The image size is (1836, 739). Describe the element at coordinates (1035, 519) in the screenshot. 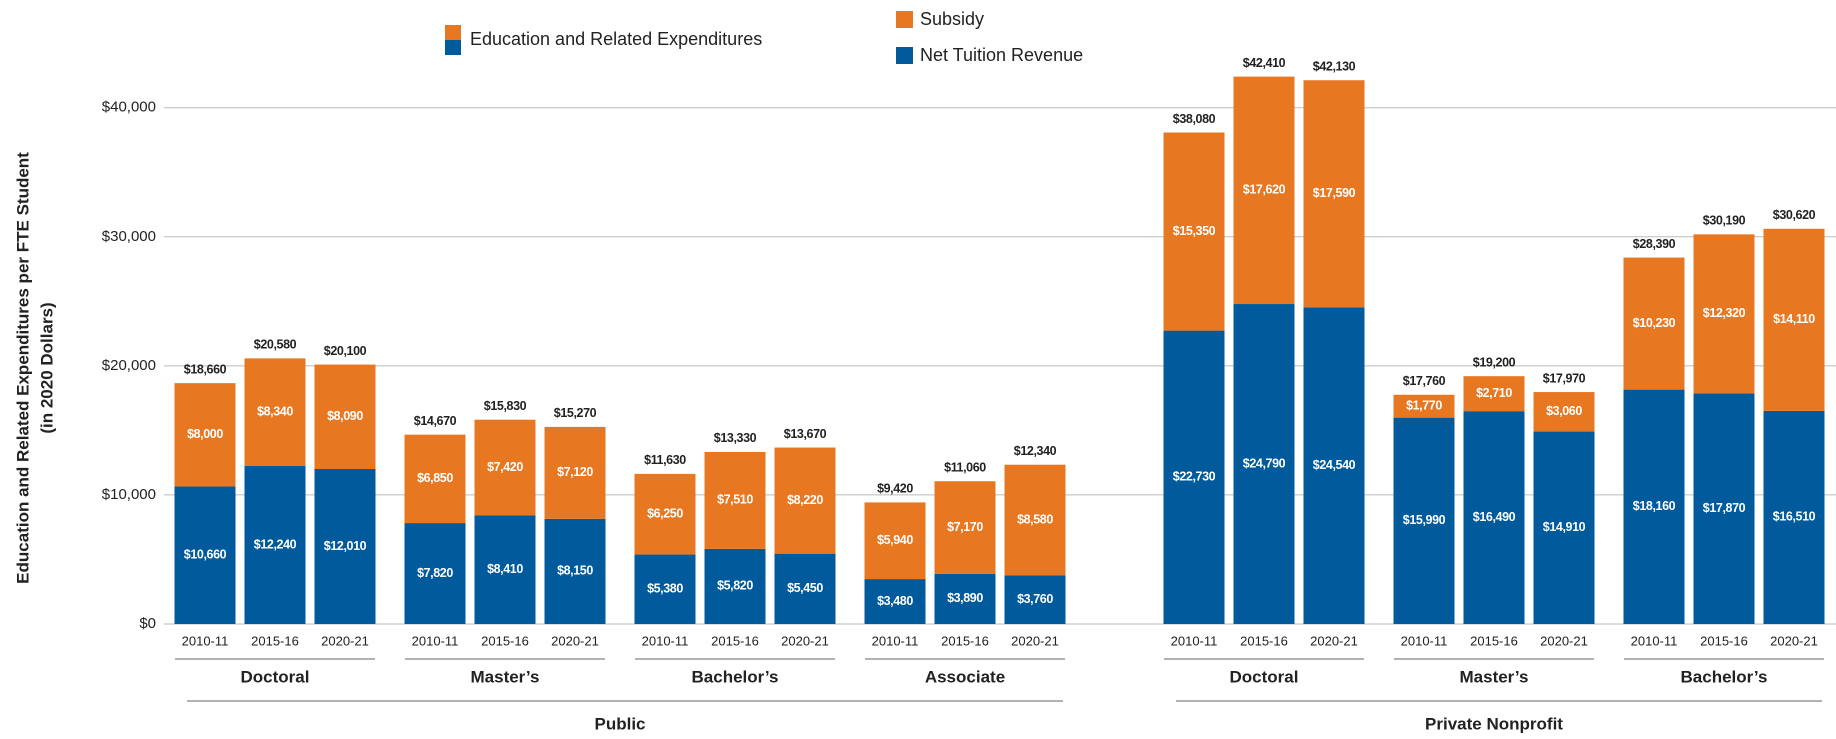

I see `segment-label: $8,580` at that location.